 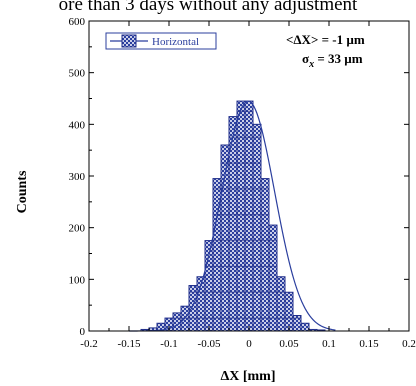 I want to click on x-tick-label: 0.05, so click(x=289, y=344).